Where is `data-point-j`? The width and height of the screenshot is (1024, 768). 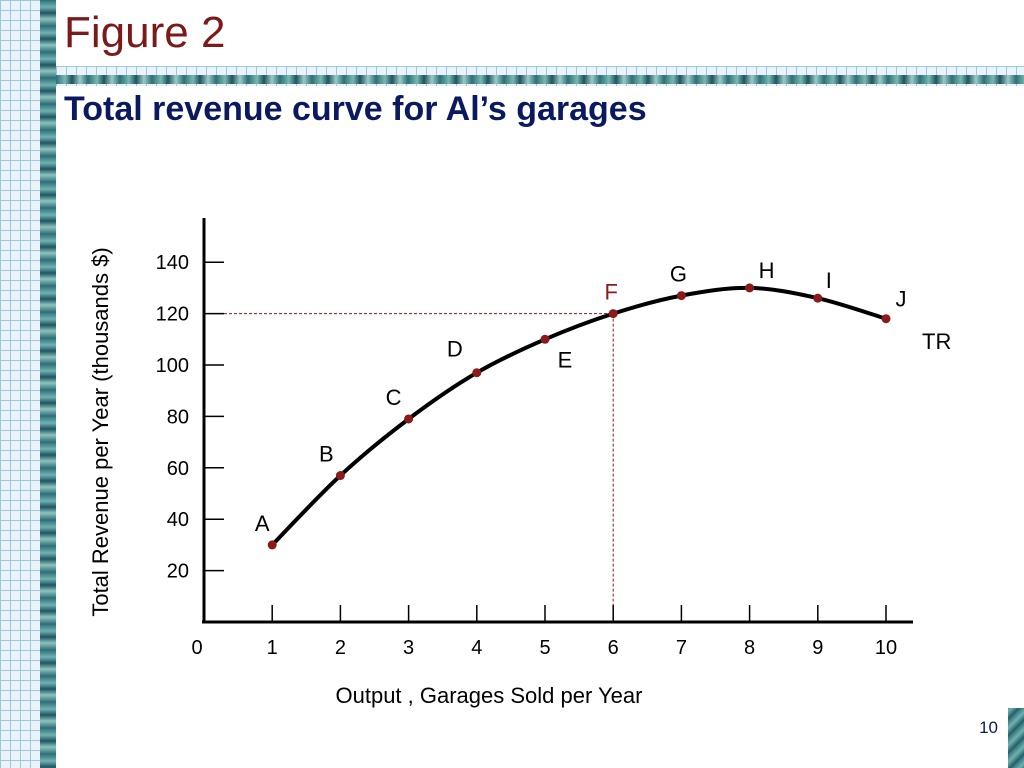
data-point-j is located at coordinates (886, 319).